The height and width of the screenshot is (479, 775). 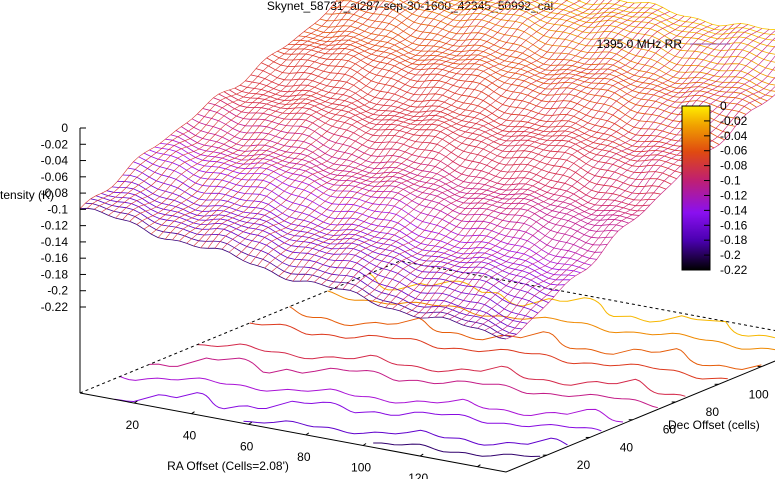 I want to click on colorbar-tick-label: -0.2, so click(x=730, y=255).